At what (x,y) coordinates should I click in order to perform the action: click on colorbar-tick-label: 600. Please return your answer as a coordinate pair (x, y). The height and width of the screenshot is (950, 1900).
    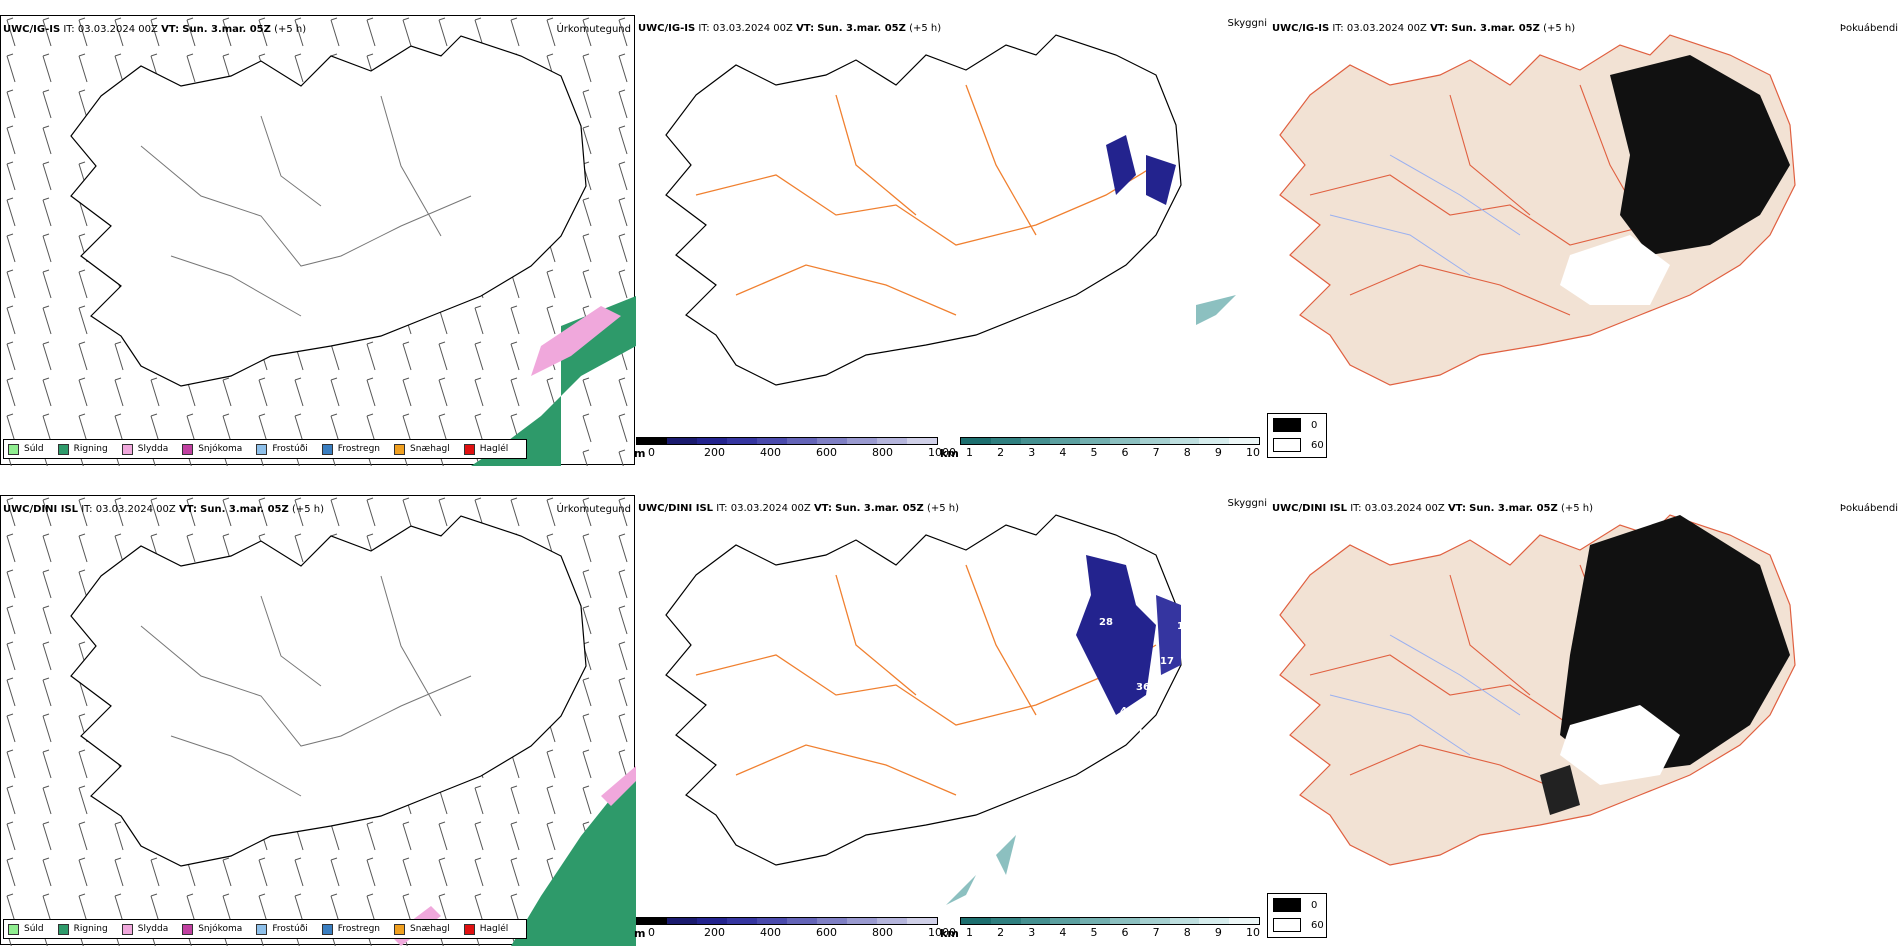
    Looking at the image, I should click on (826, 932).